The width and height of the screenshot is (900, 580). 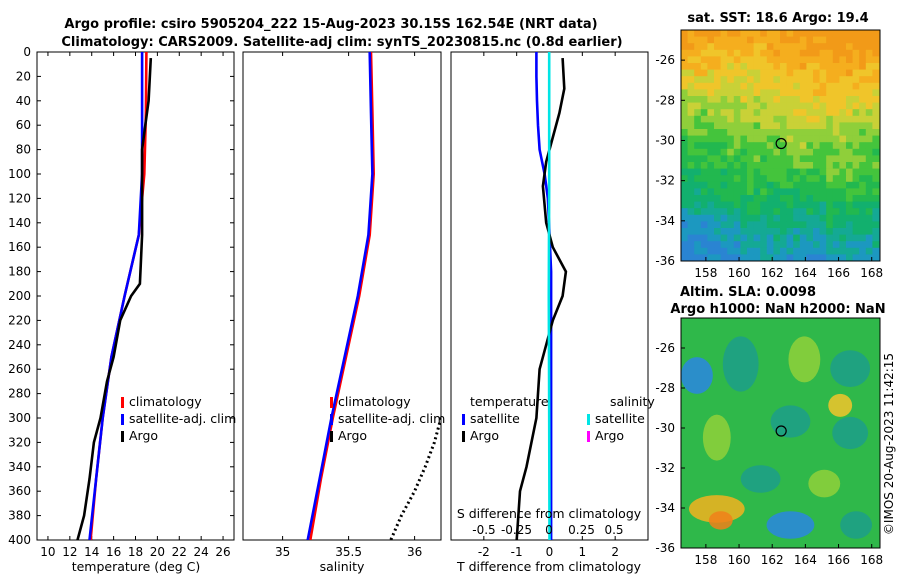 What do you see at coordinates (838, 560) in the screenshot?
I see `map-x-tick-label: 166` at bounding box center [838, 560].